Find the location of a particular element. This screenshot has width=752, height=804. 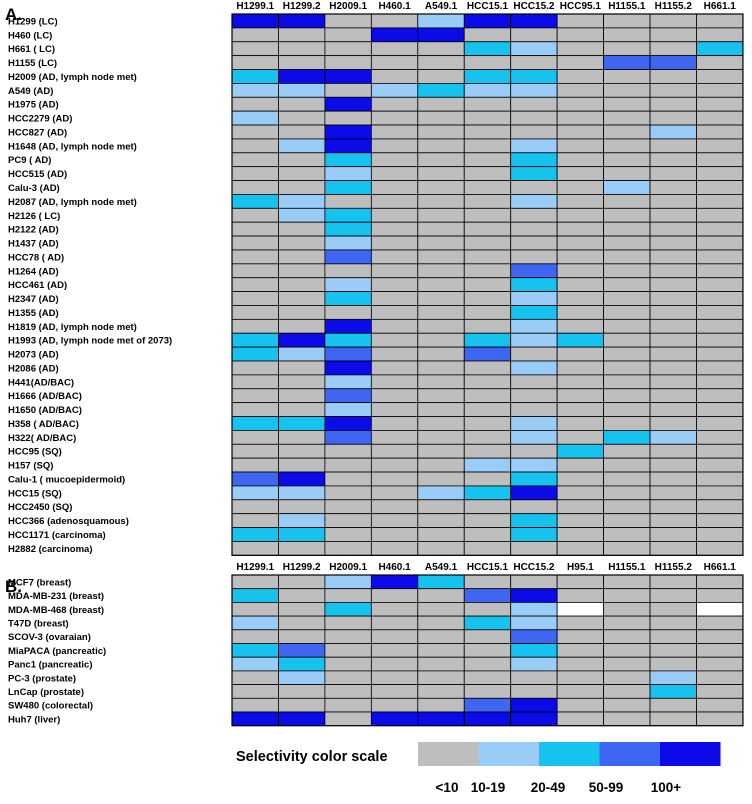

row-label: HCC95 (SQ) is located at coordinates (35, 452).